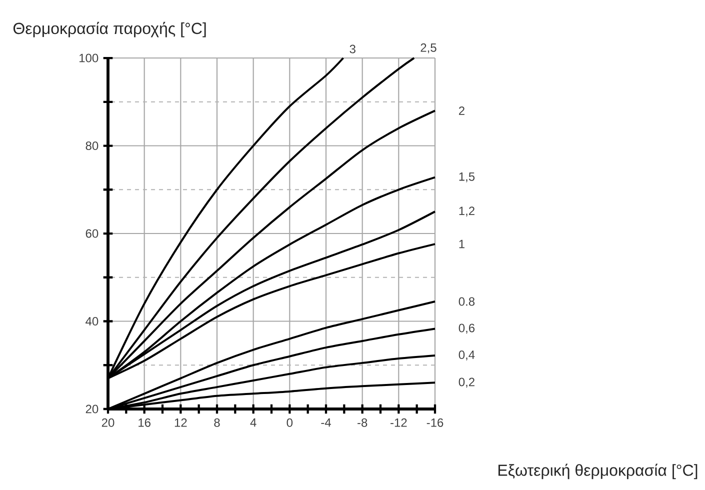 This screenshot has width=705, height=490. I want to click on text: 1,2, so click(466, 211).